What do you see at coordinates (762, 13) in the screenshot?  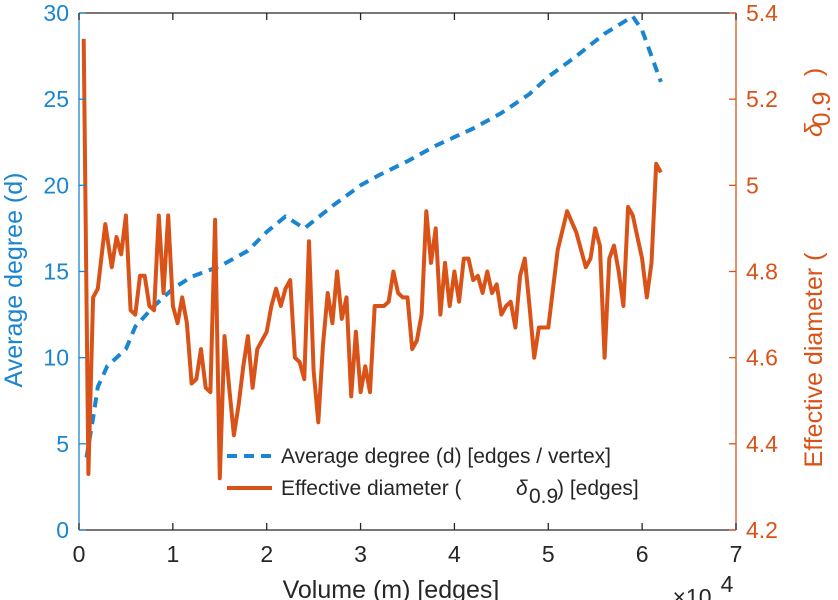 I see `right-y-tick-label: 5.4` at bounding box center [762, 13].